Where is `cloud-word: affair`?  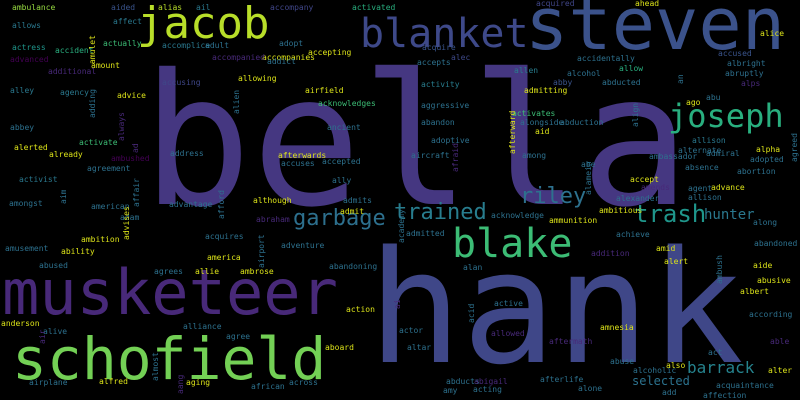 cloud-word: affair is located at coordinates (136, 192).